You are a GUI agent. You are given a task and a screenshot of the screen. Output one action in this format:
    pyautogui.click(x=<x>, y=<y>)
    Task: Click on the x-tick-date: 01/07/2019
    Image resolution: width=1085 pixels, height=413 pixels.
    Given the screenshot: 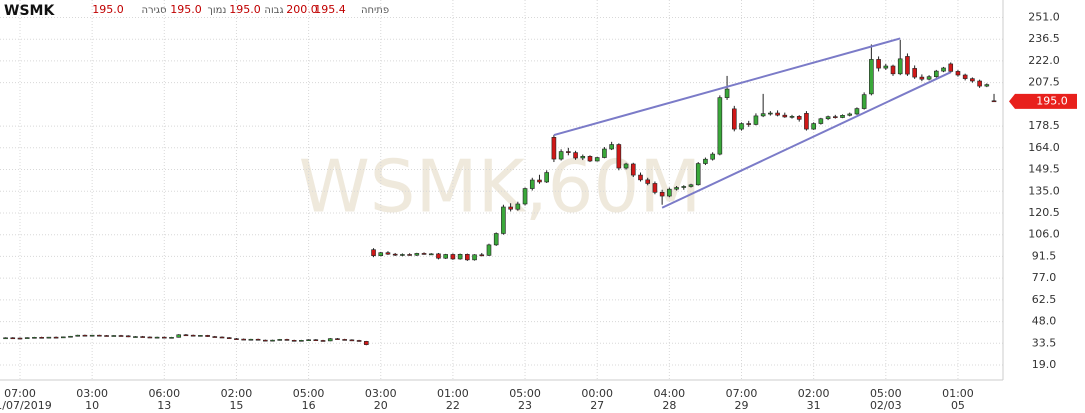 What is the action you would take?
    pyautogui.click(x=26, y=405)
    